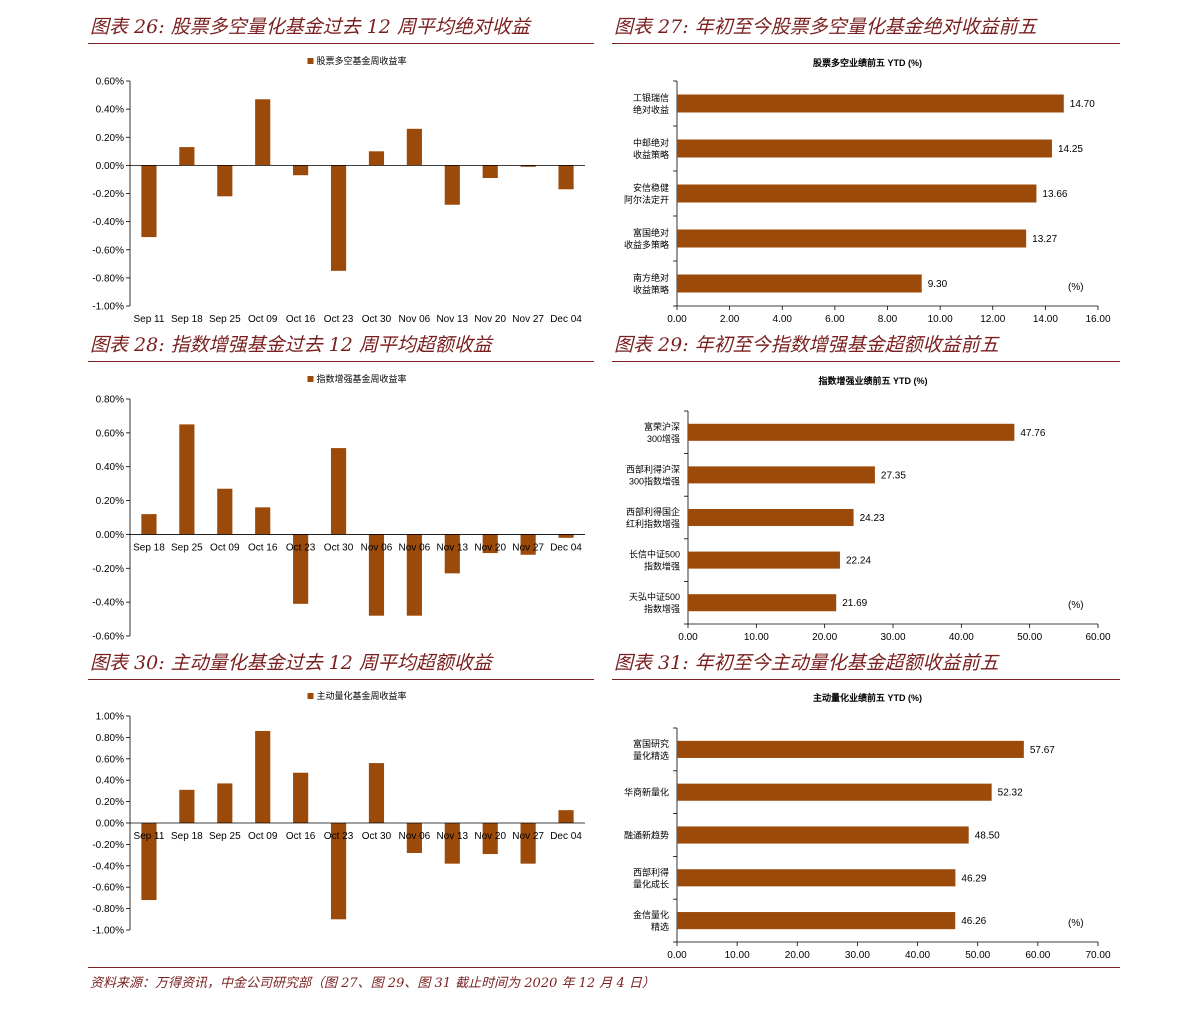 This screenshot has height=1009, width=1191. I want to click on c4-y-tick-label: 0.00%, so click(110, 824).